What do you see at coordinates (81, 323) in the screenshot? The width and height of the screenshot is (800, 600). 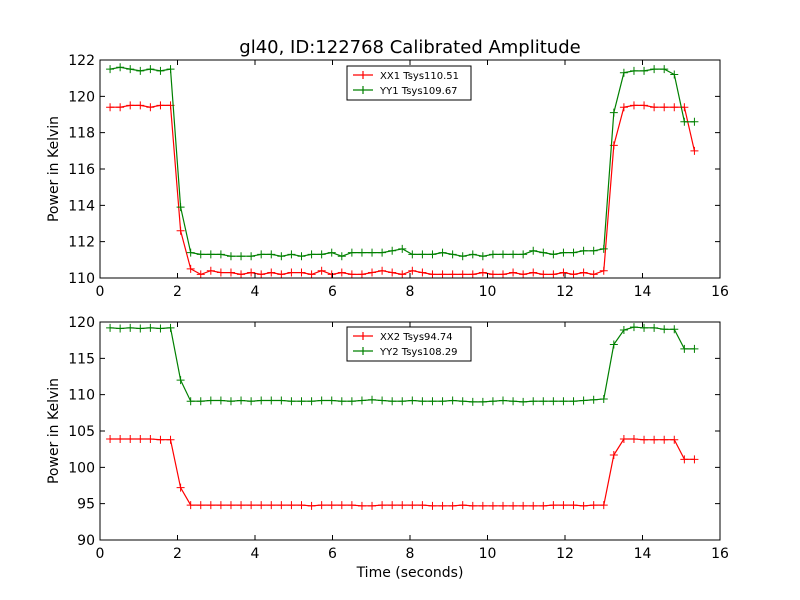 I see `y-tick-label: 120` at bounding box center [81, 323].